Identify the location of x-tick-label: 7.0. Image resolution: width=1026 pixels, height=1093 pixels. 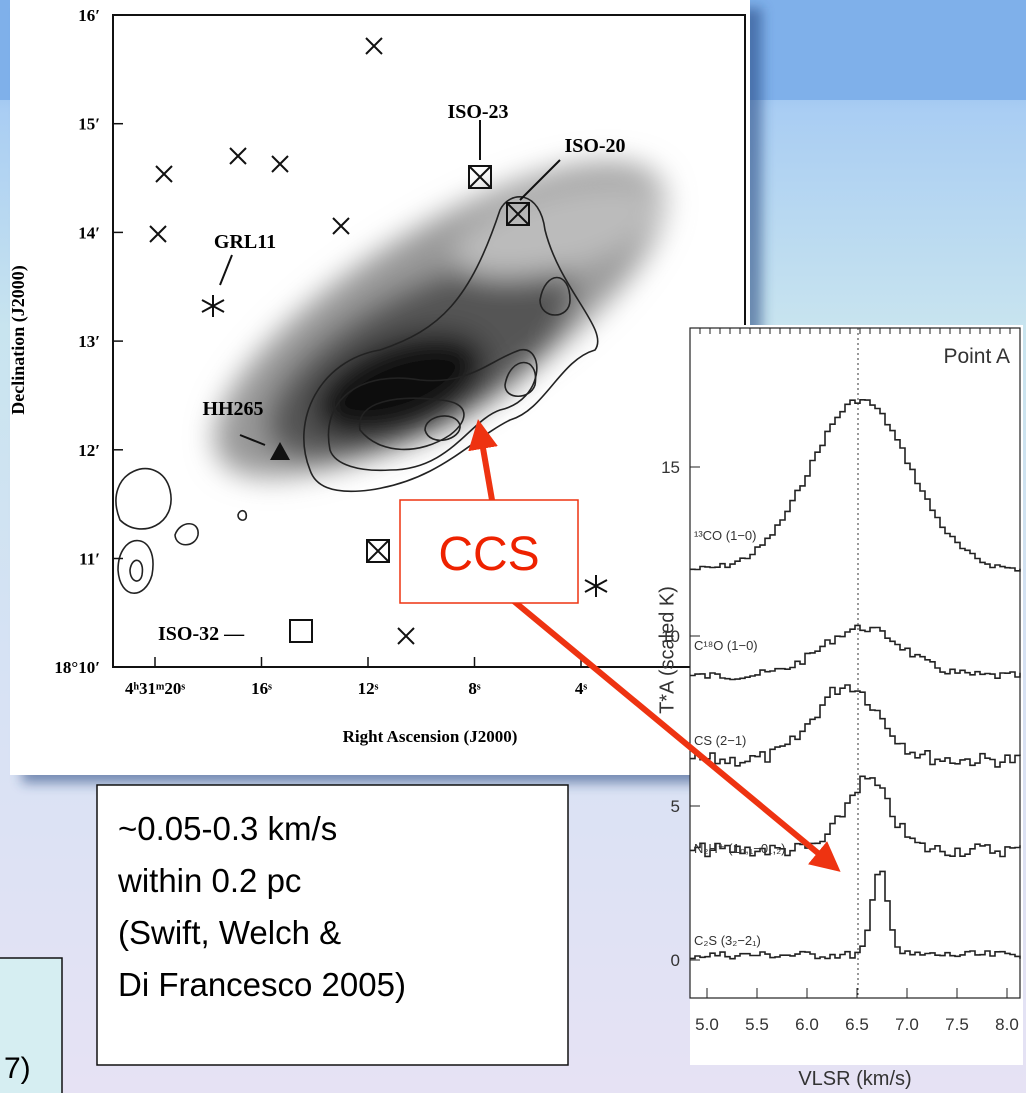
(907, 1024).